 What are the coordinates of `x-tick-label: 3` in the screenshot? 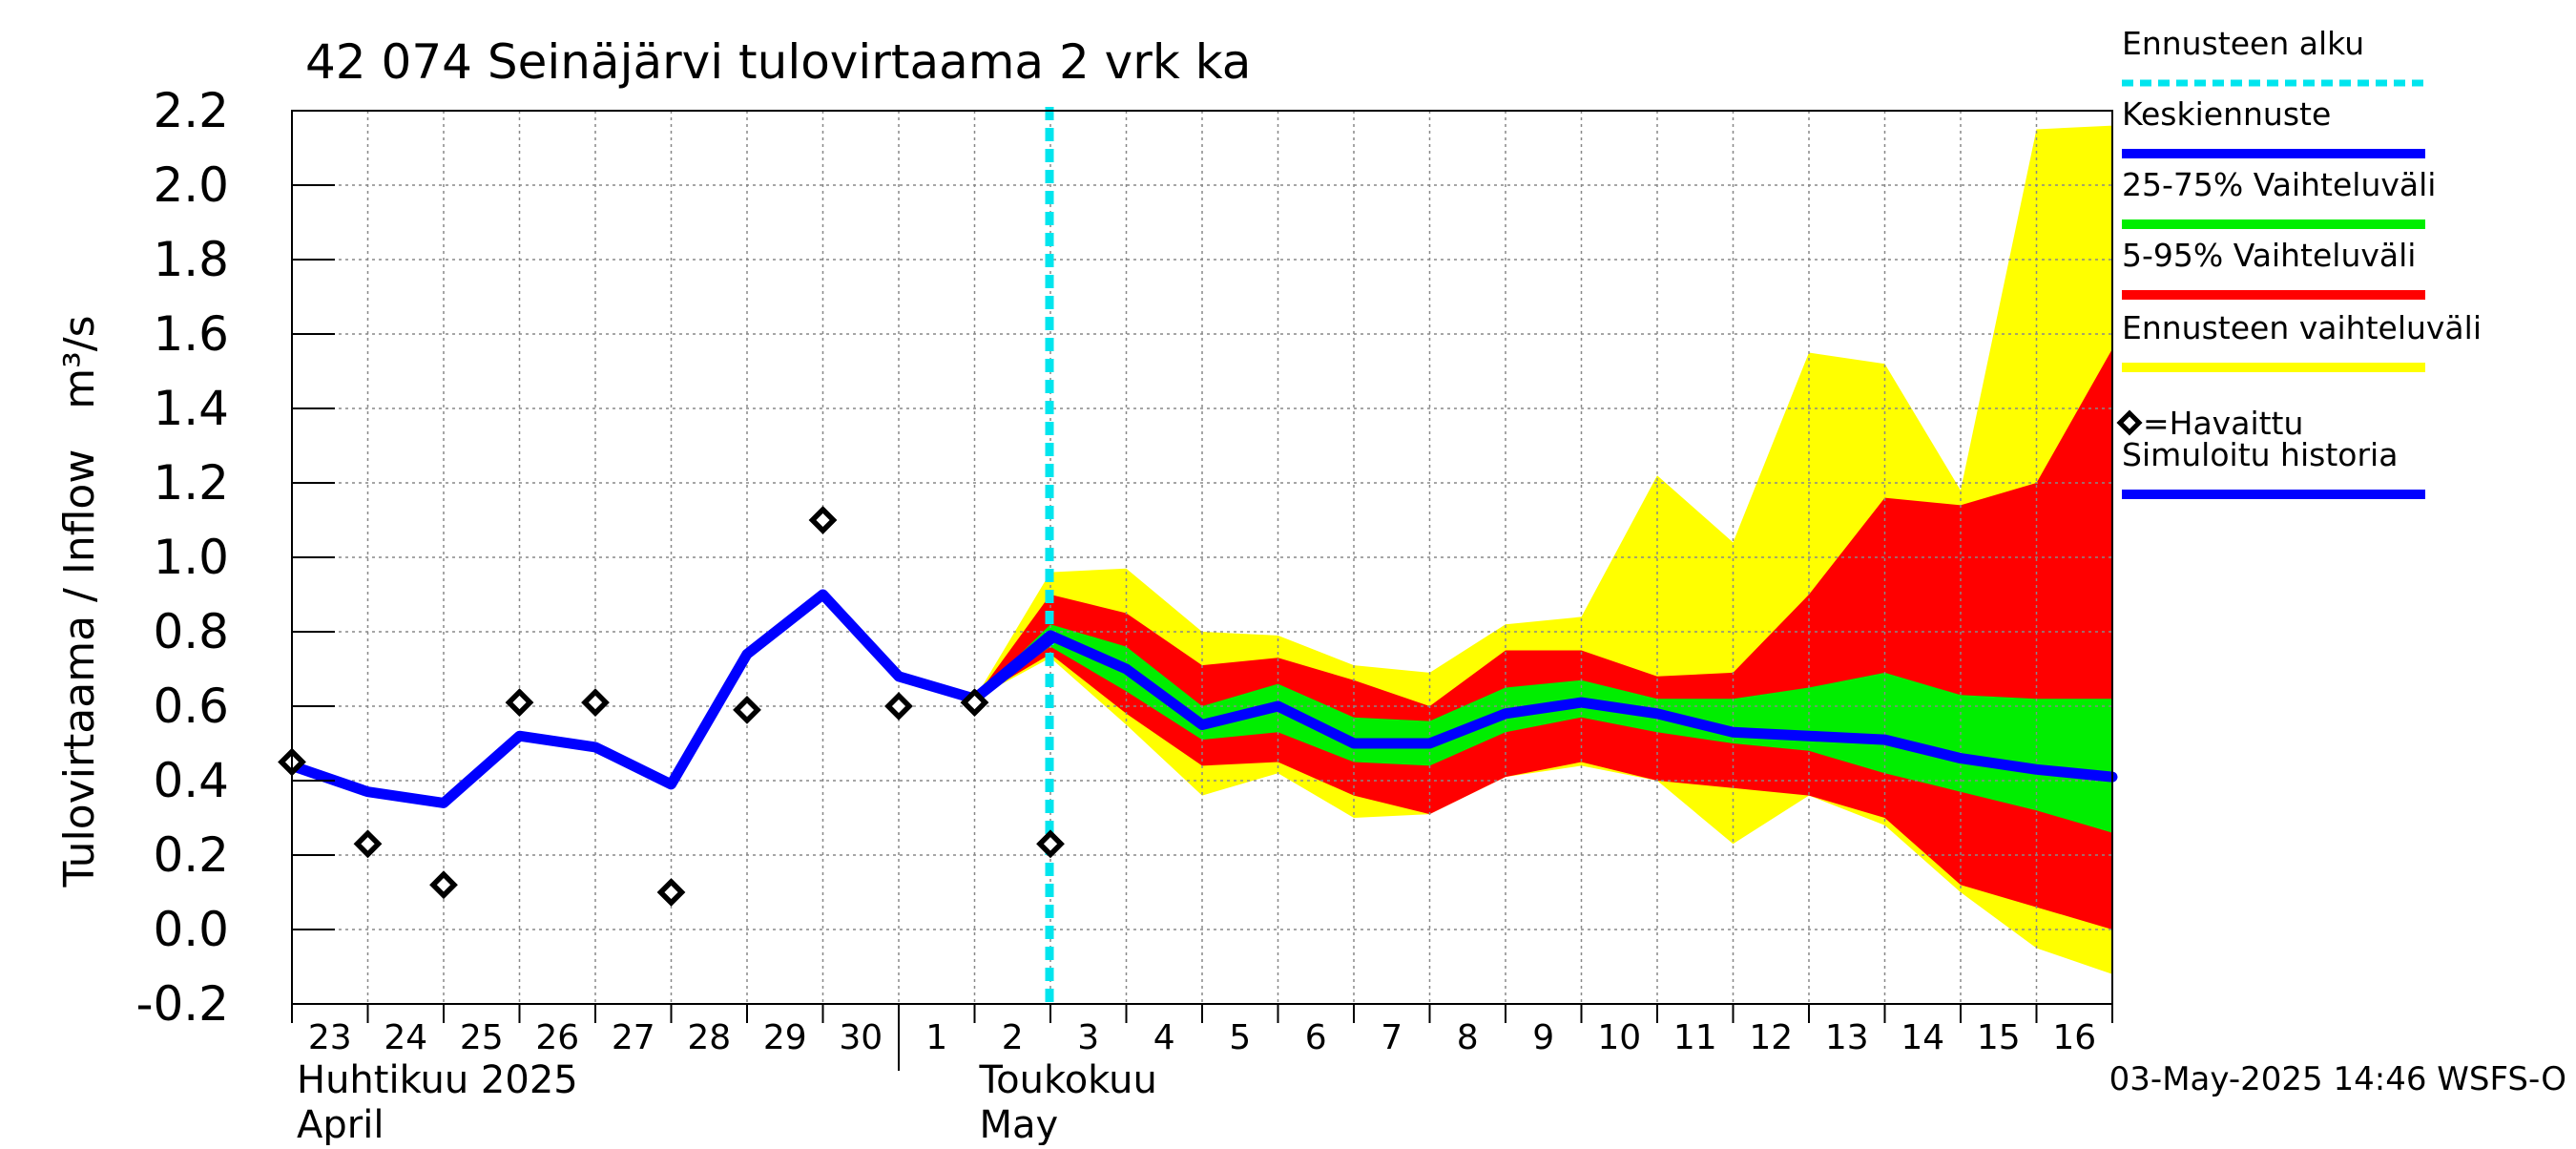 It's located at (1088, 1037).